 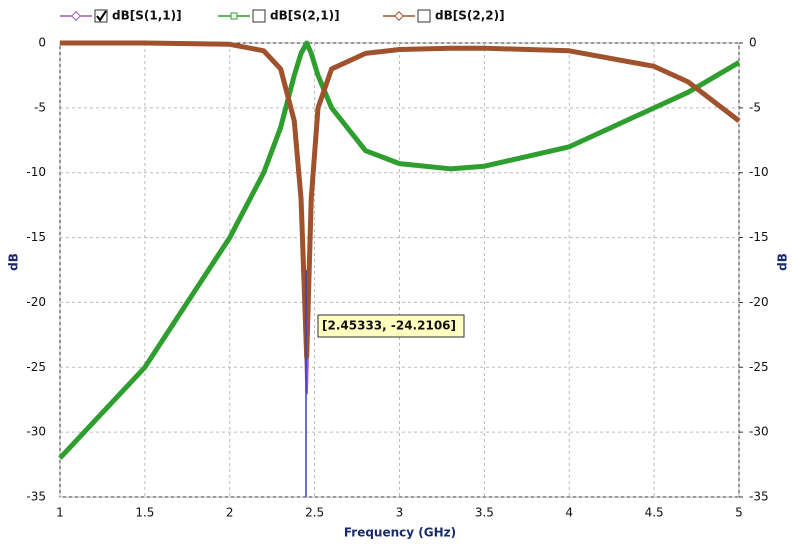 What do you see at coordinates (400, 533) in the screenshot?
I see `x-axis-label: Frequency (GHz)` at bounding box center [400, 533].